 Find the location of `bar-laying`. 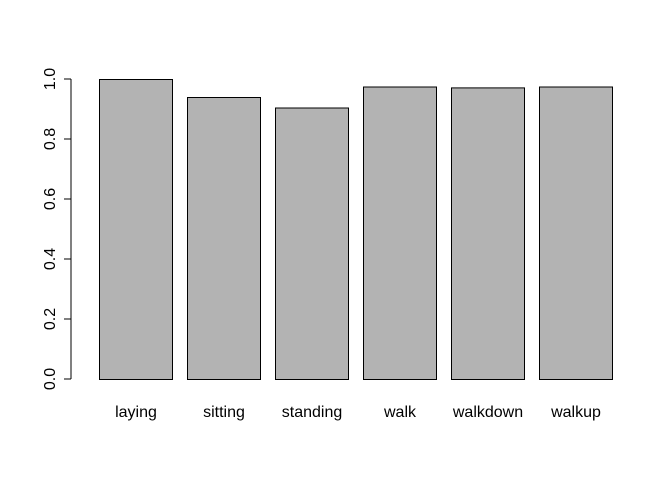

bar-laying is located at coordinates (136, 229).